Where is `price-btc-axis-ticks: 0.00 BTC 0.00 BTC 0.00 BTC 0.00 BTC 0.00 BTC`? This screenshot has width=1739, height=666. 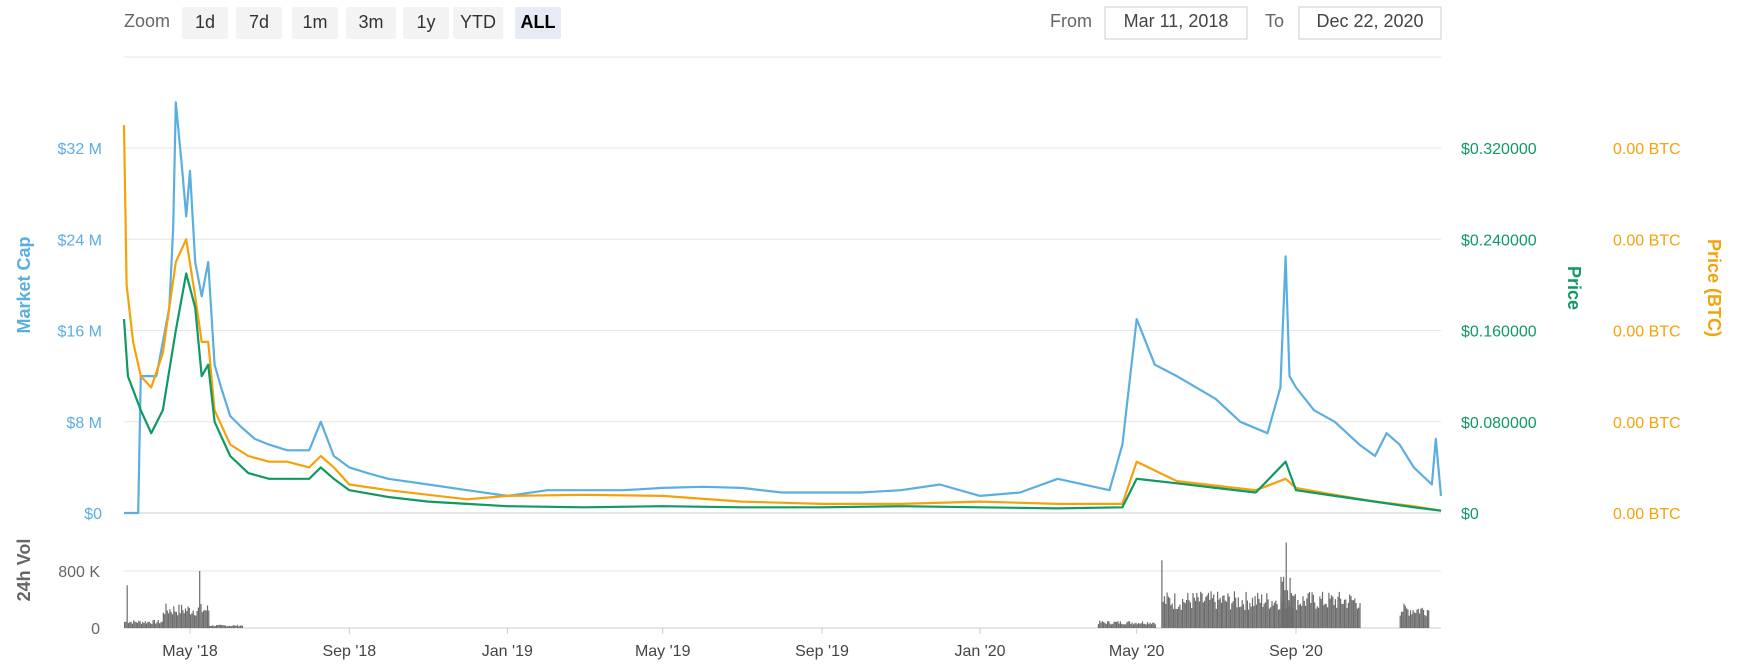
price-btc-axis-ticks: 0.00 BTC 0.00 BTC 0.00 BTC 0.00 BTC 0.00 BTC is located at coordinates (1647, 332).